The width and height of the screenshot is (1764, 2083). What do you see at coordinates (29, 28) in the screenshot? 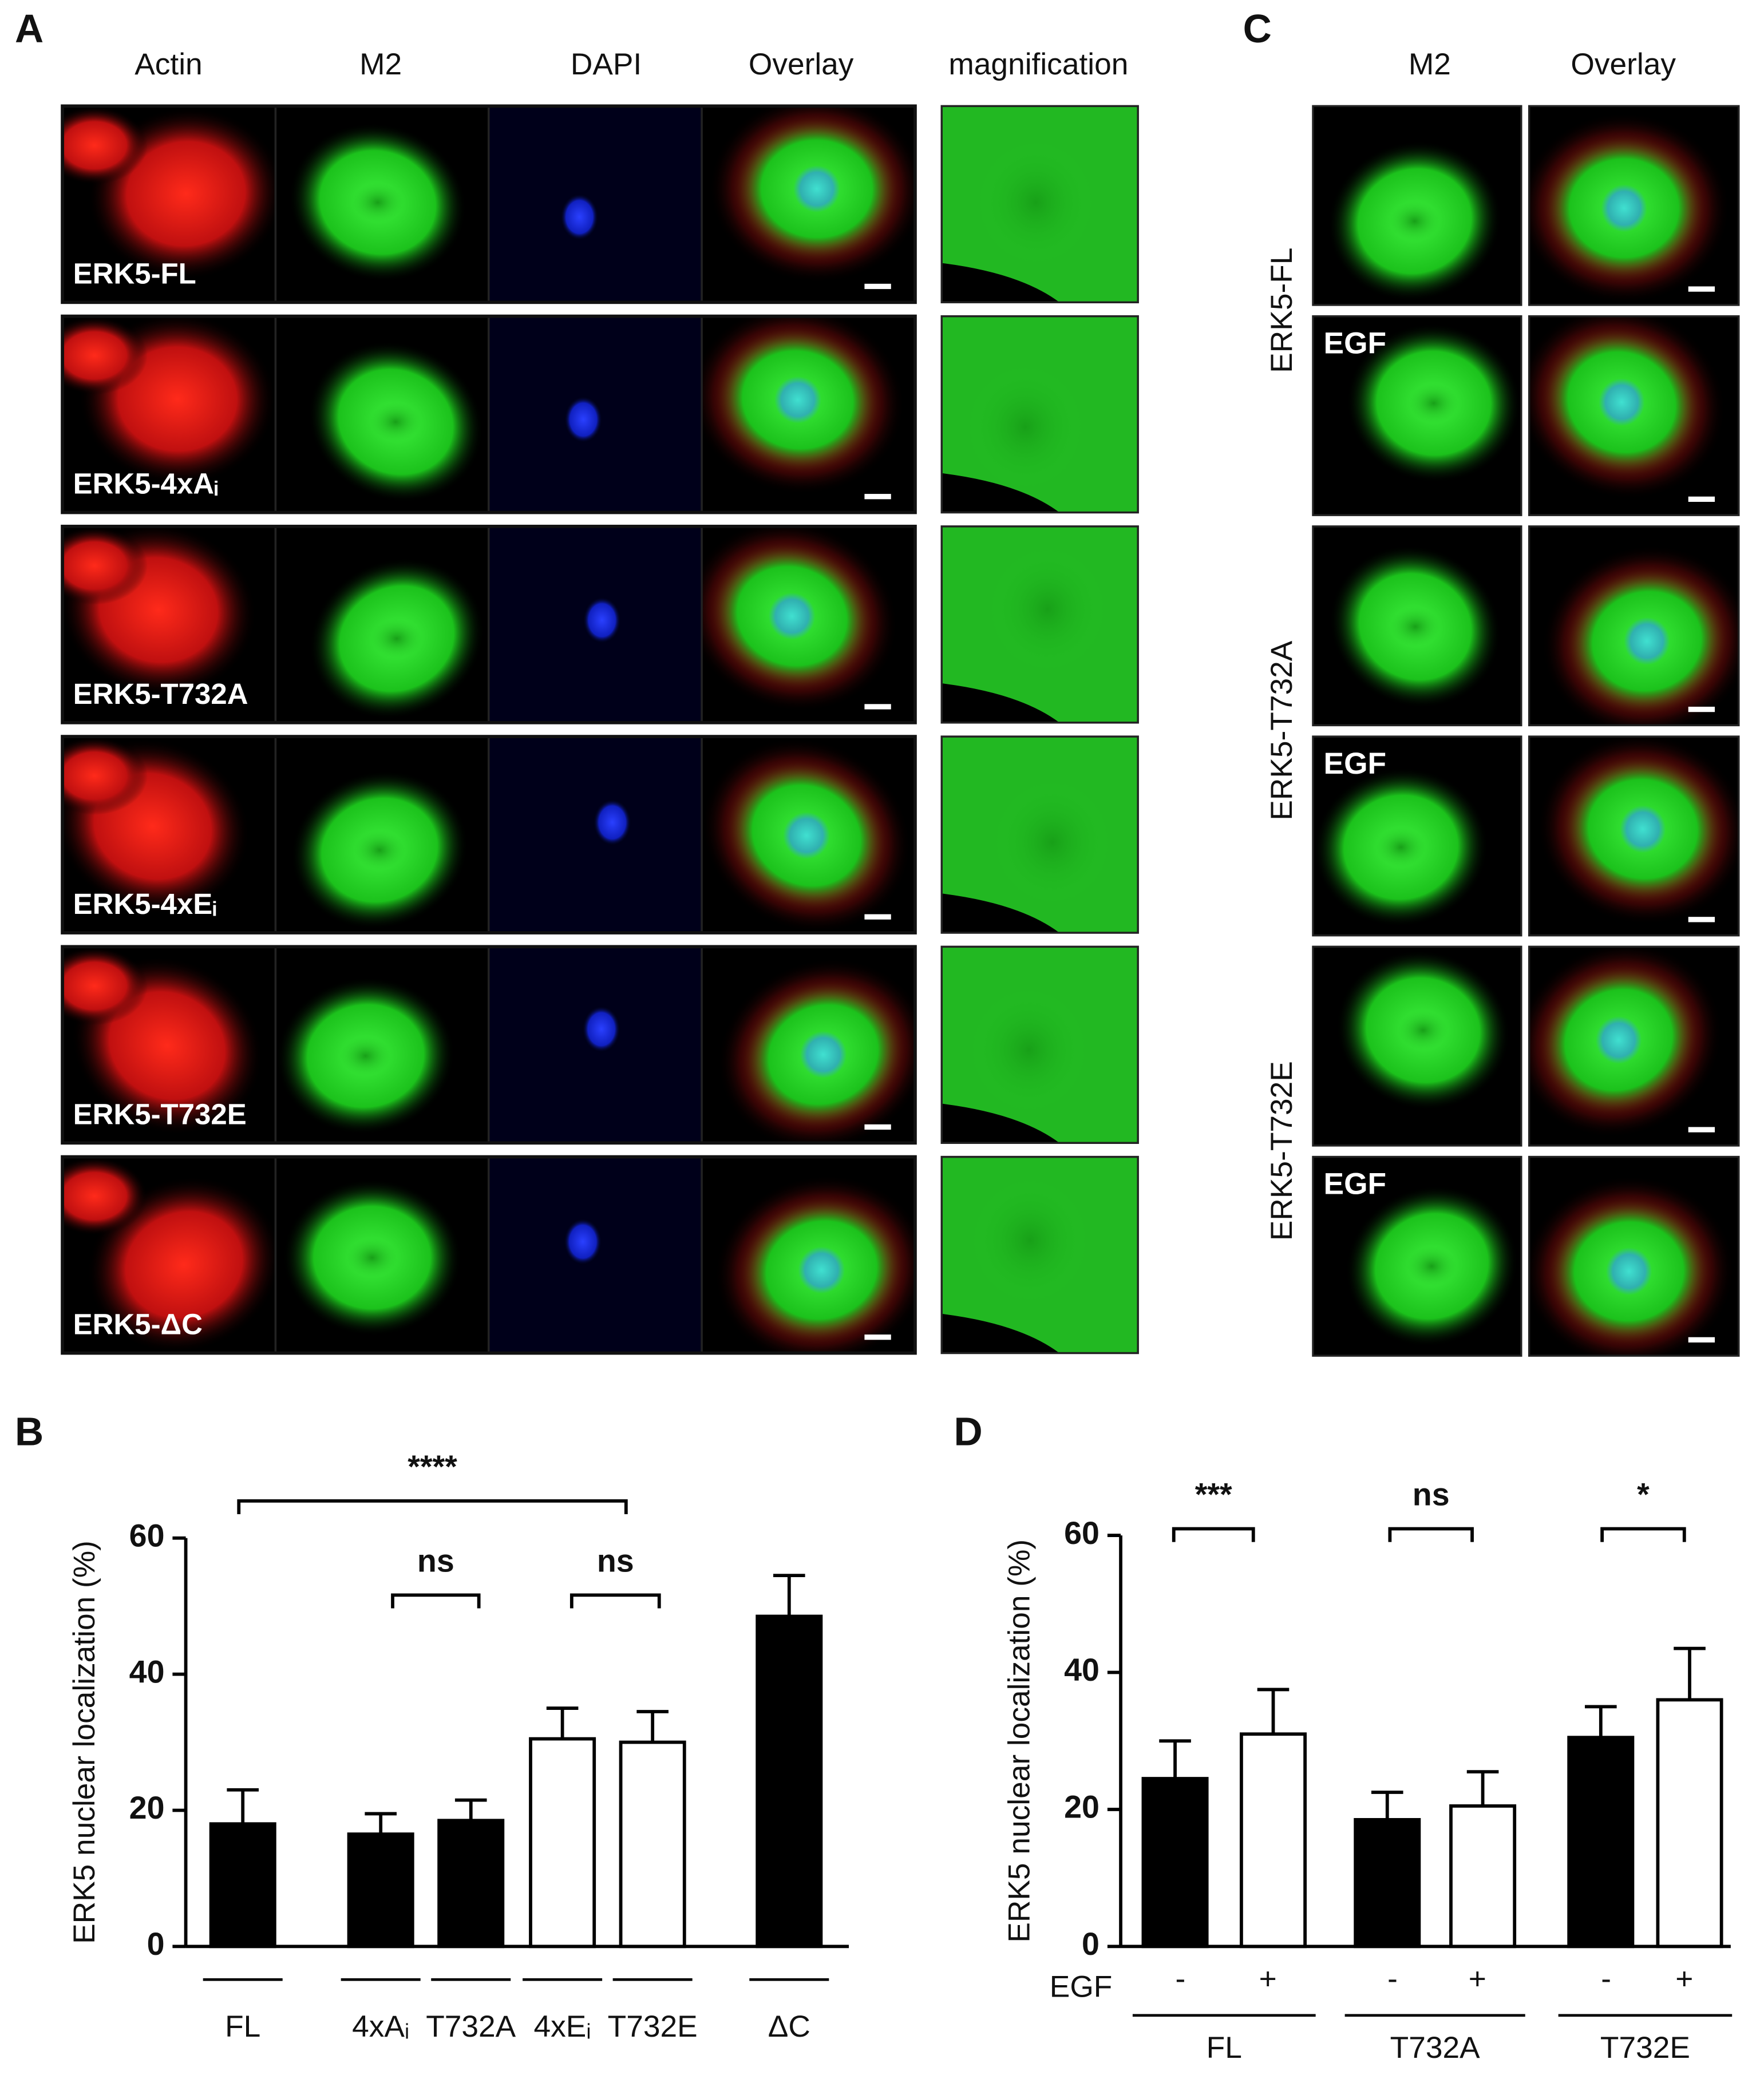
I see `panel-label: A` at bounding box center [29, 28].